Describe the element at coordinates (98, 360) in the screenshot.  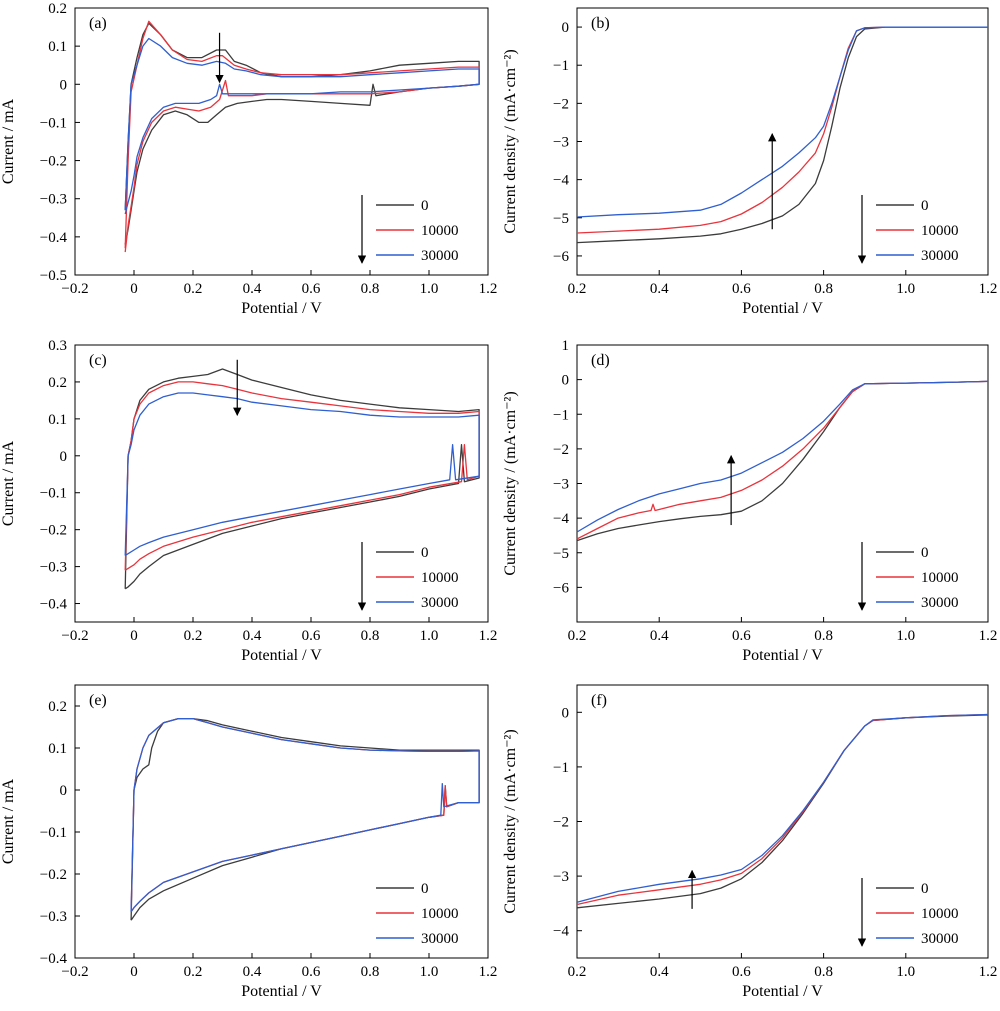
I see `panel-label: (c)` at that location.